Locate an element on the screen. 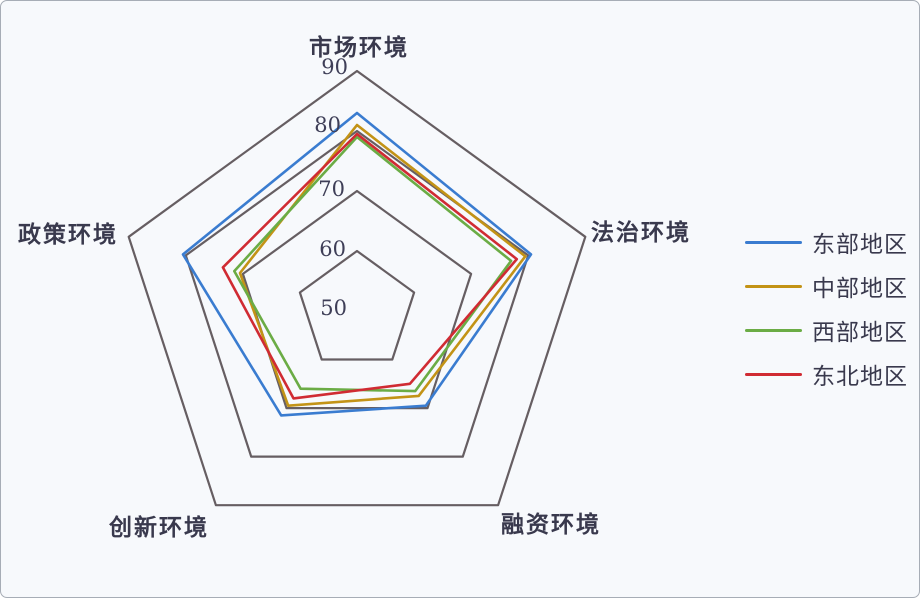 The height and width of the screenshot is (598, 920). legend-line-swatch-west is located at coordinates (773, 330).